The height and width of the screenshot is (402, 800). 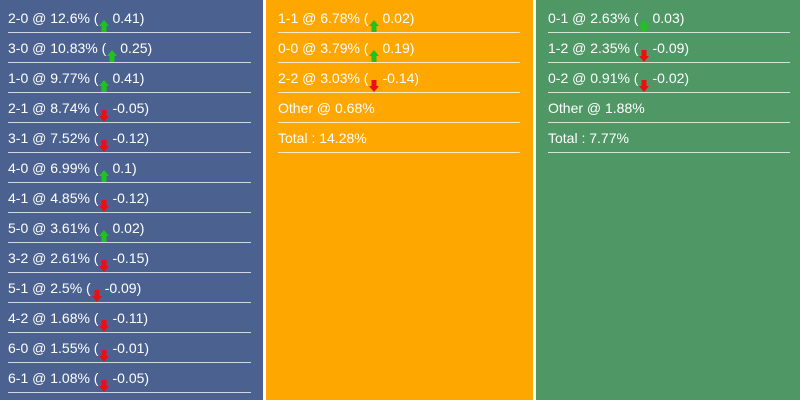 I want to click on score-label: Other @ 1.88%, so click(x=596, y=107).